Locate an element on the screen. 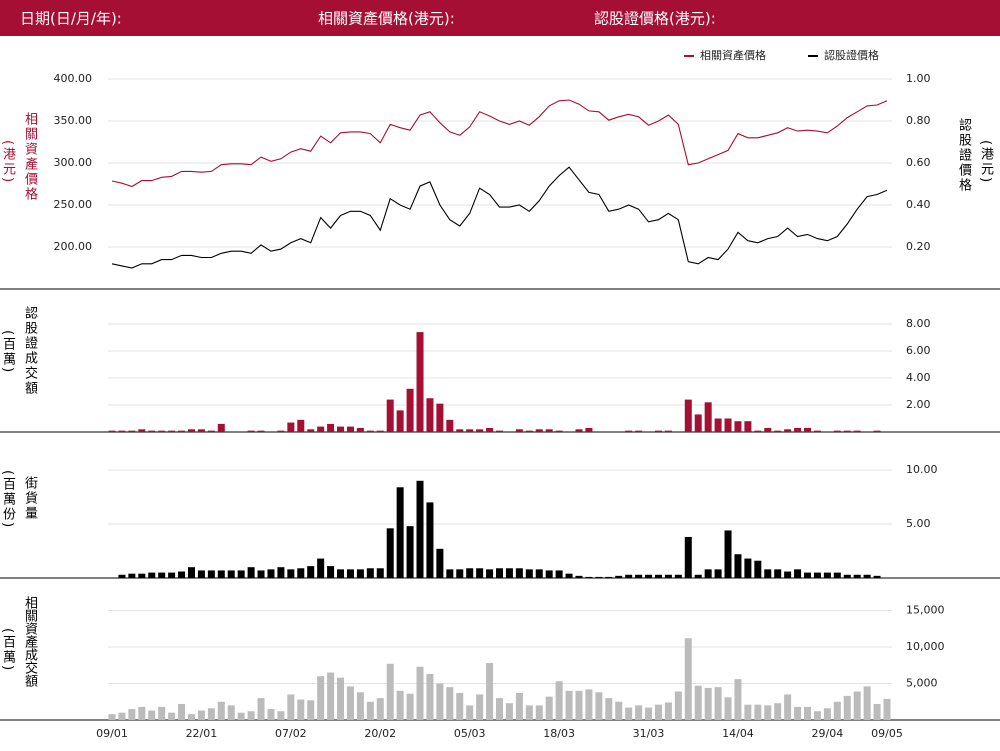 The width and height of the screenshot is (1000, 751). date-label: 日期(日/月/年): is located at coordinates (71, 19).